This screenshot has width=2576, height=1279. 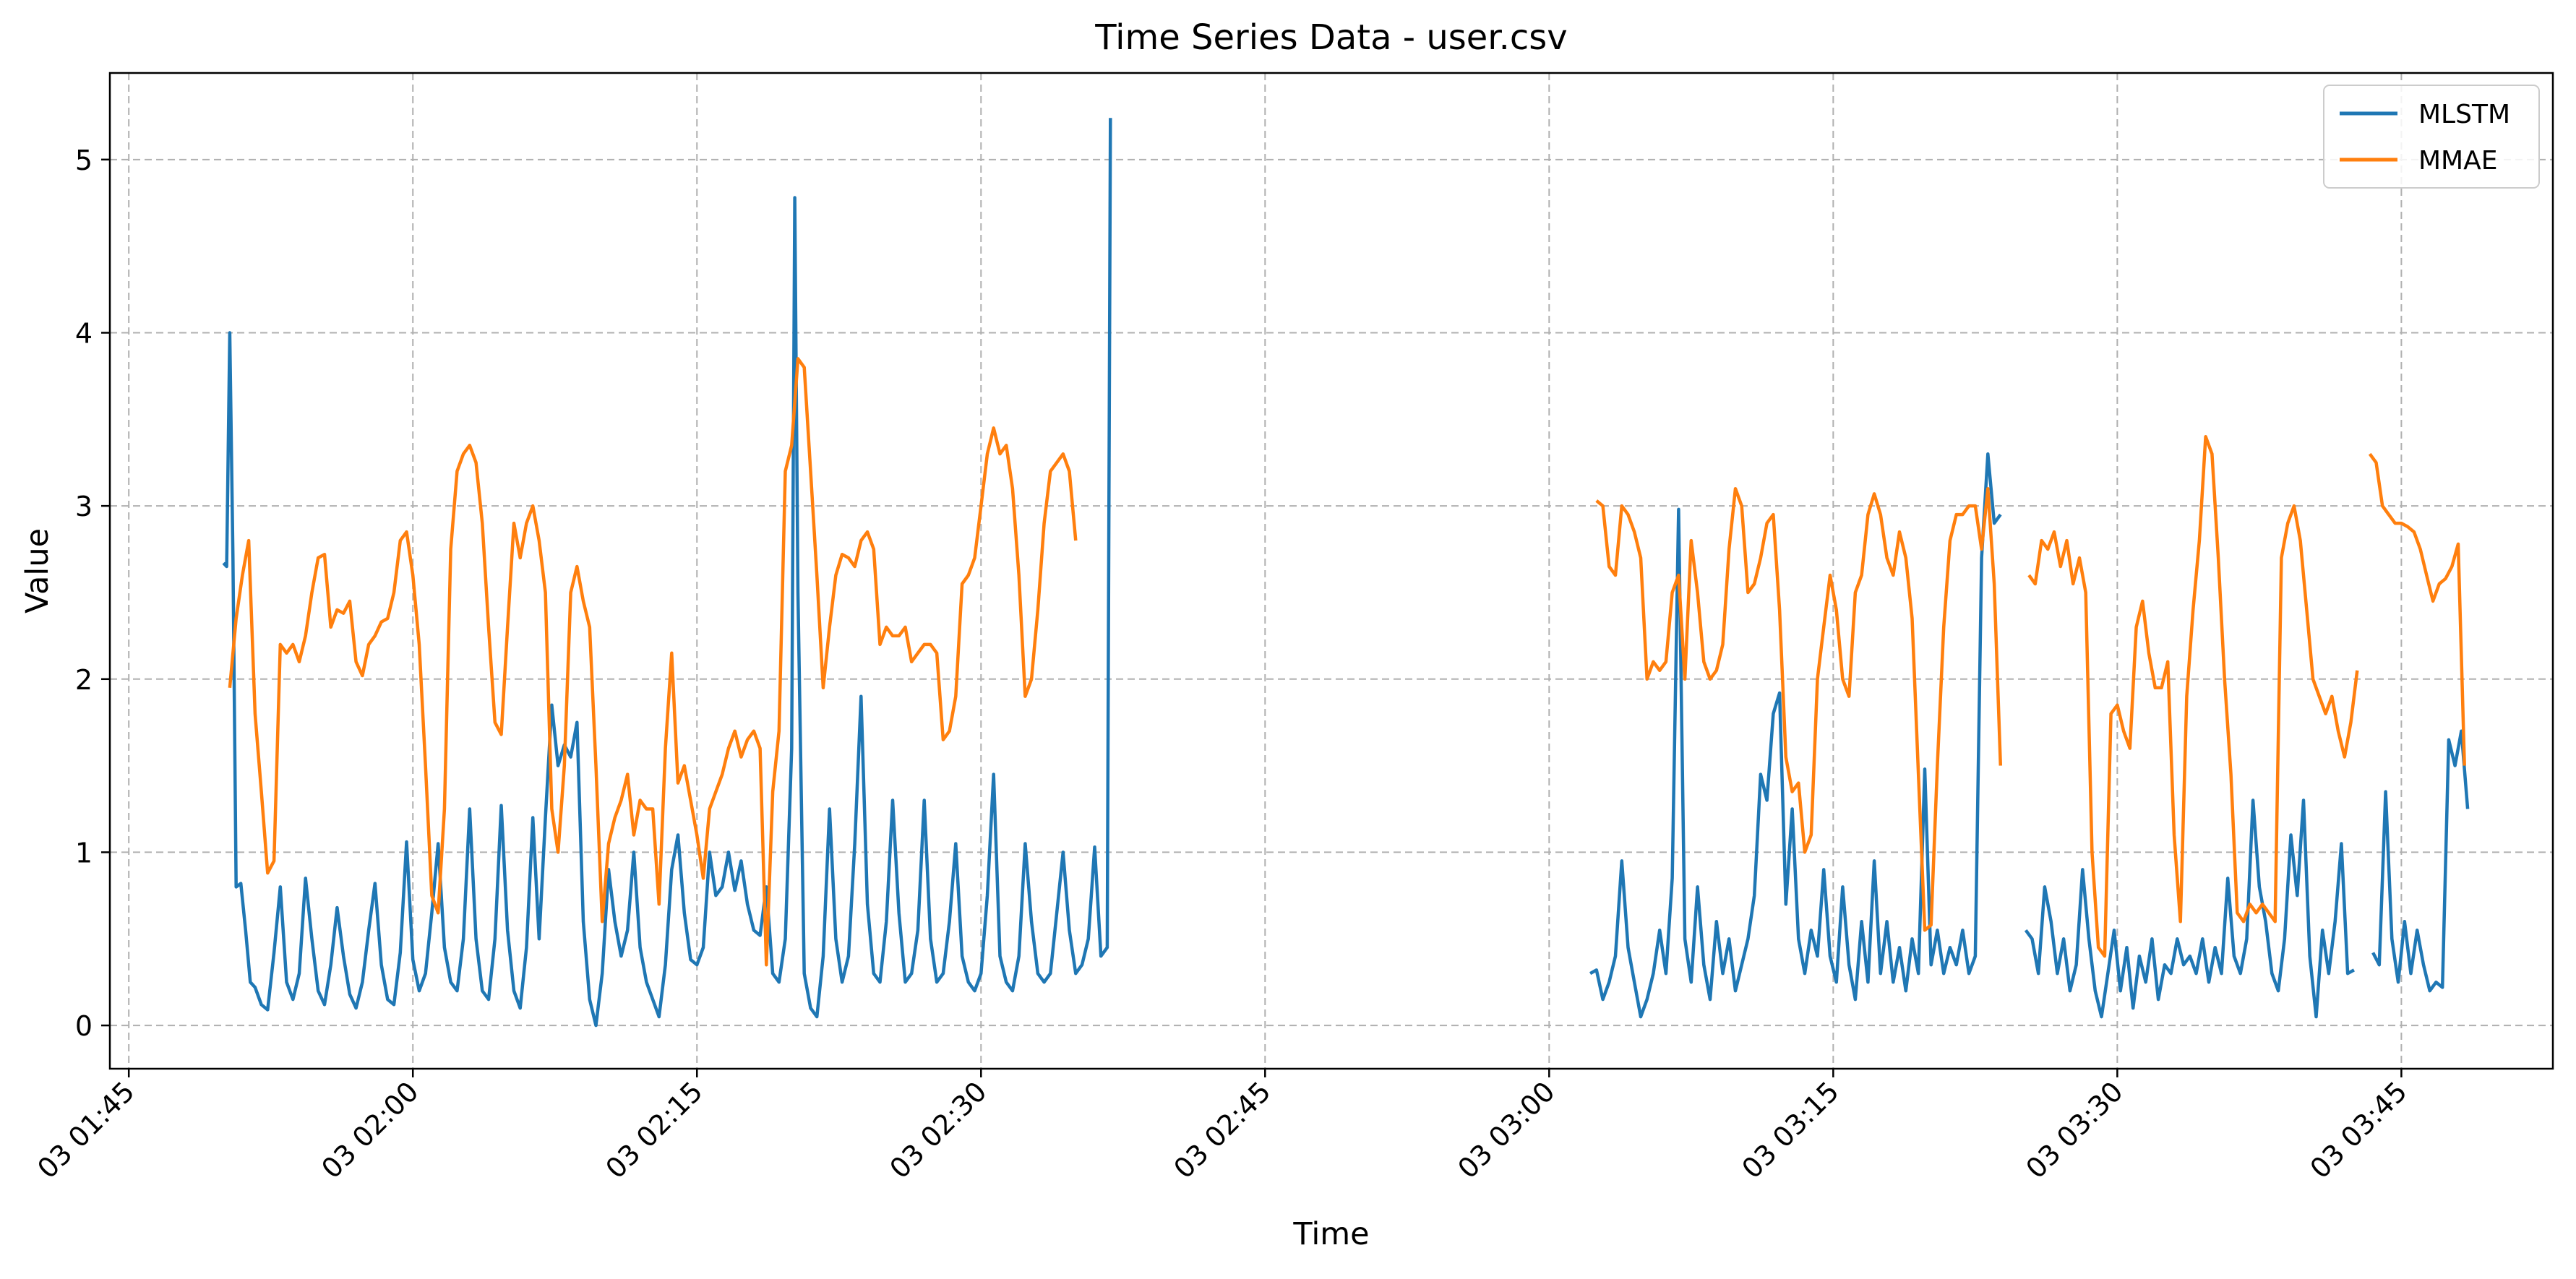 I want to click on legend-box, so click(x=2432, y=137).